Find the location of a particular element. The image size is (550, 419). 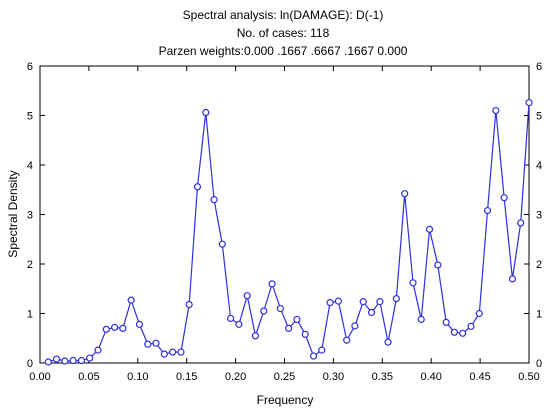

y-tick-label-left: 4 is located at coordinates (30, 166).